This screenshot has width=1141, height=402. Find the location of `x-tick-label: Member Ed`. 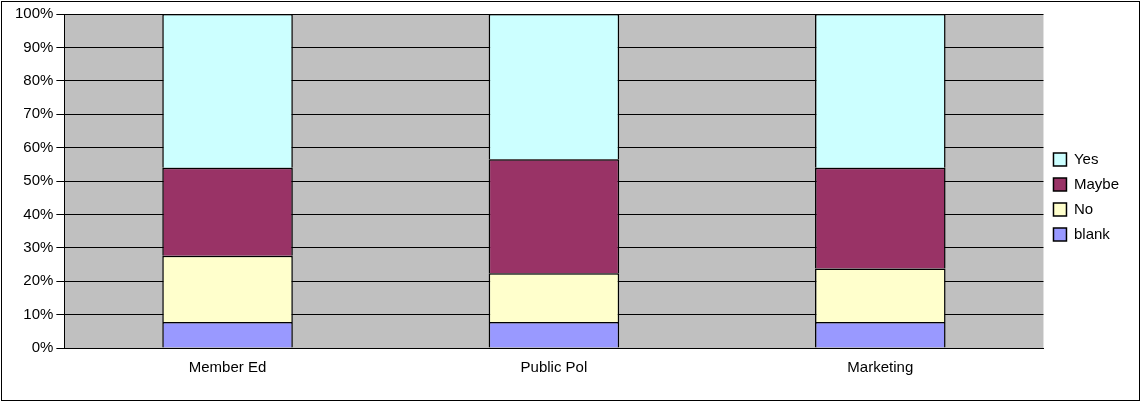

x-tick-label: Member Ed is located at coordinates (227, 367).